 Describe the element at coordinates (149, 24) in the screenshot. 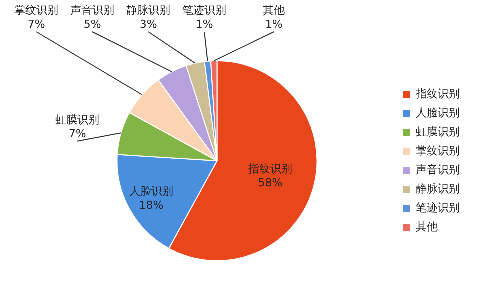

I see `data-label: 3%` at that location.